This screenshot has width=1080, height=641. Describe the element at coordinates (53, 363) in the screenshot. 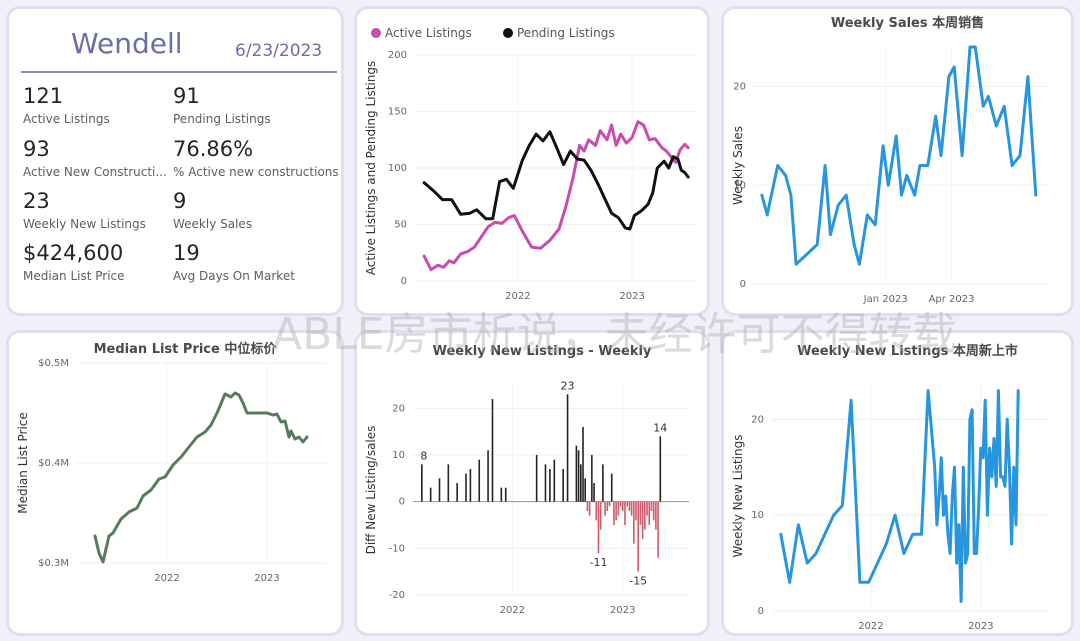

I see `y-tick-label: $0.5M` at that location.